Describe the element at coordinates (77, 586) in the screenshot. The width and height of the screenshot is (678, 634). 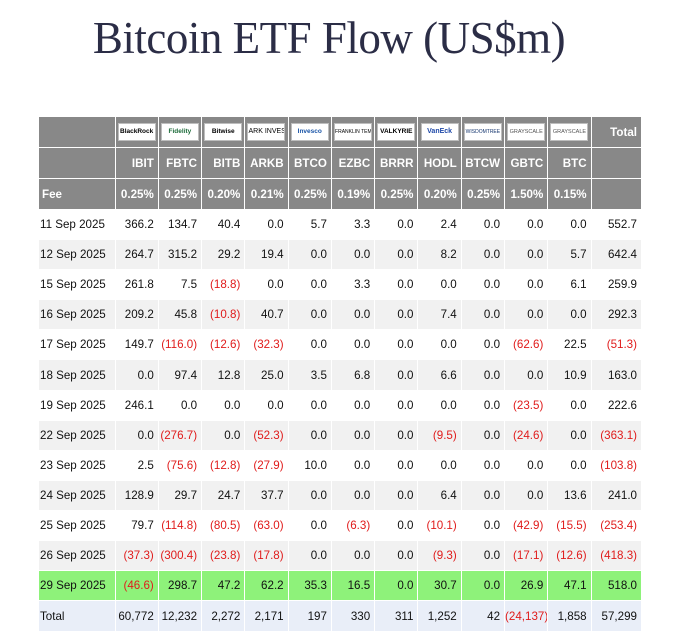
I see `row-date: 29 Sep 2025` at that location.